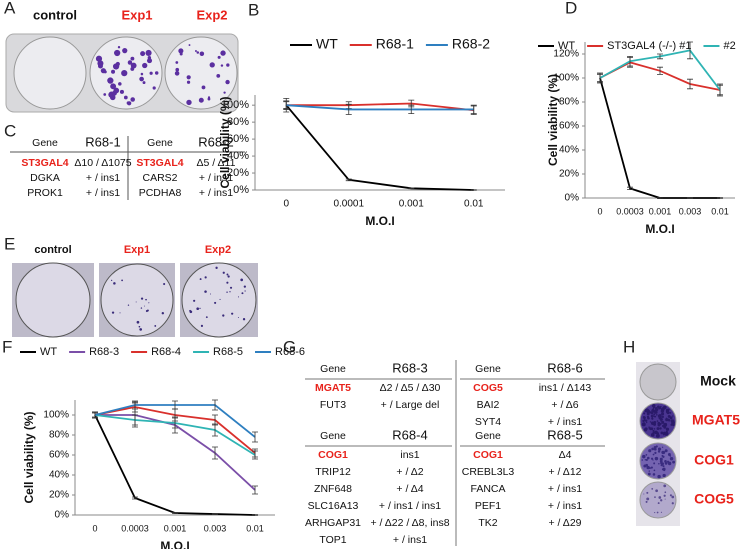 This screenshot has height=549, width=745. Describe the element at coordinates (241, 190) in the screenshot. I see `y-tick-label: 0%` at that location.